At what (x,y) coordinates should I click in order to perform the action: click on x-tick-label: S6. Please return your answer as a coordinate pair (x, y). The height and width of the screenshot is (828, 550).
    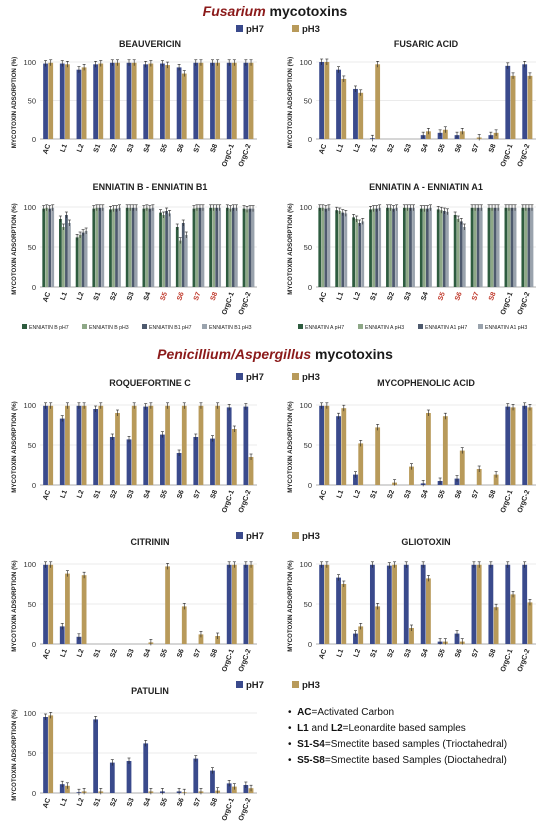
    Looking at the image, I should click on (181, 148).